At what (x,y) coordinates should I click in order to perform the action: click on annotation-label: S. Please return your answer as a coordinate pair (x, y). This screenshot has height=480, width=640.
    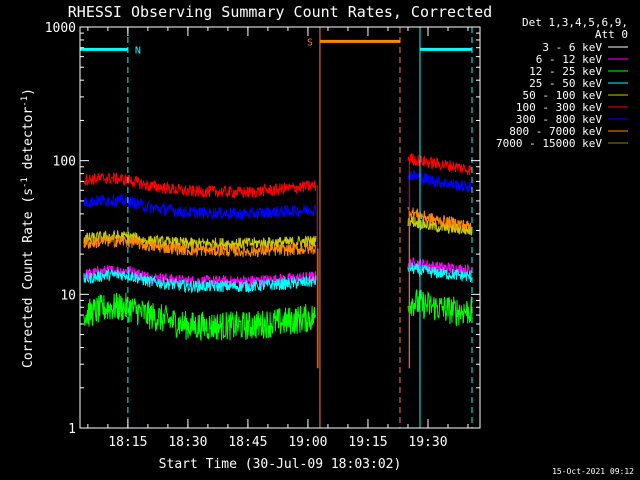
    Looking at the image, I should click on (310, 42).